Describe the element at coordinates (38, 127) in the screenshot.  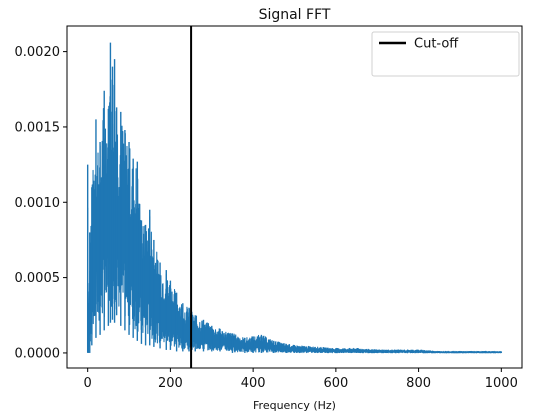
I see `y-tick-label: 0.0015` at that location.